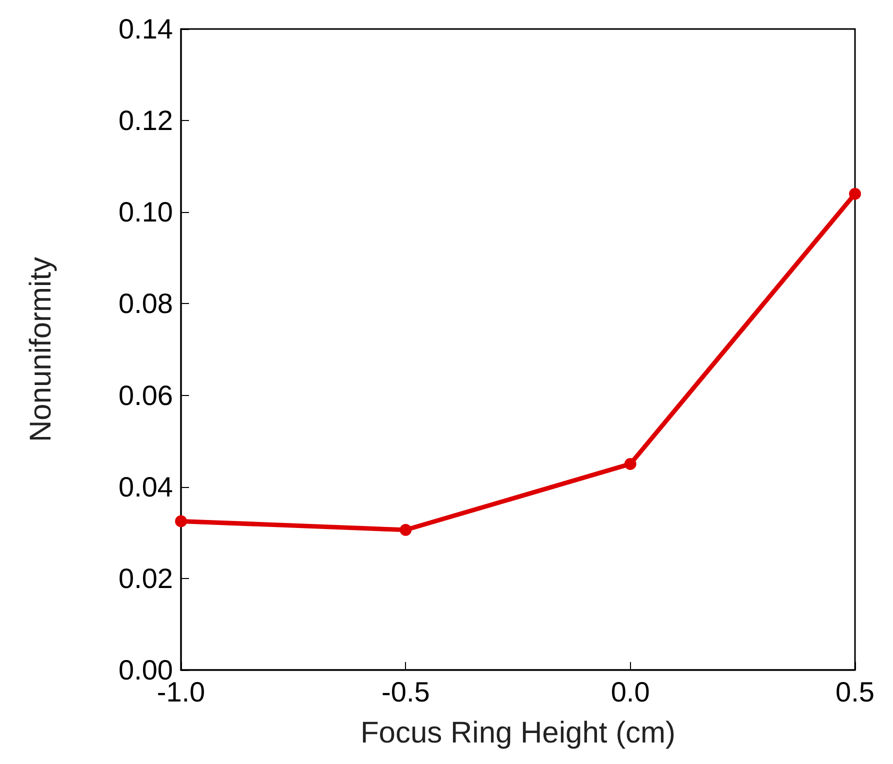 Image resolution: width=893 pixels, height=764 pixels. I want to click on y-tick-label: 0.08, so click(145, 304).